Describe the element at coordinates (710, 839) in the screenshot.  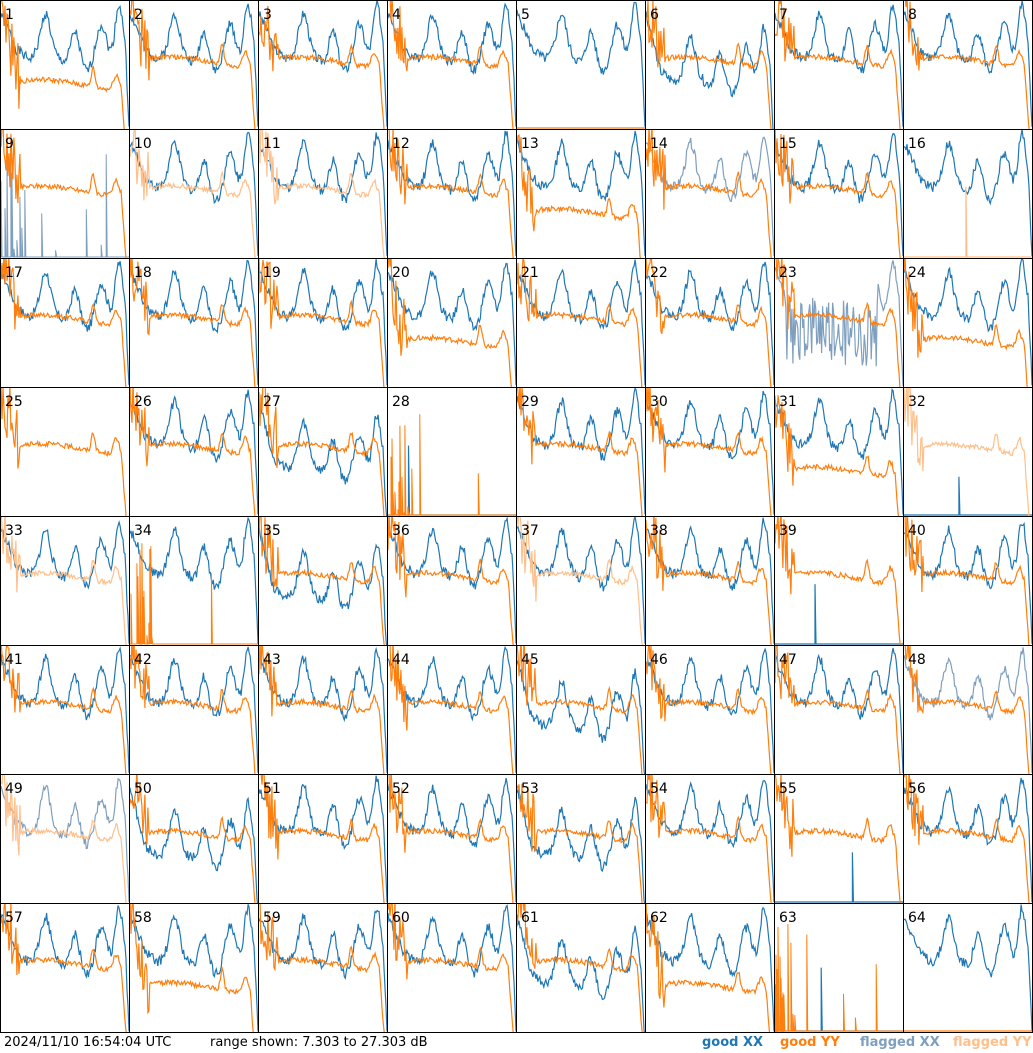
I see `panel-54: 54` at that location.